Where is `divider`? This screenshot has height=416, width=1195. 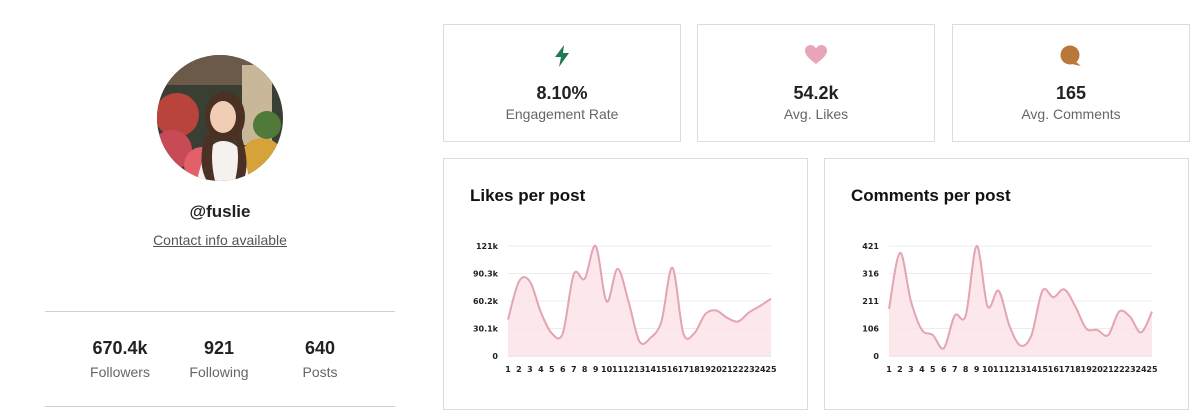 divider is located at coordinates (220, 406).